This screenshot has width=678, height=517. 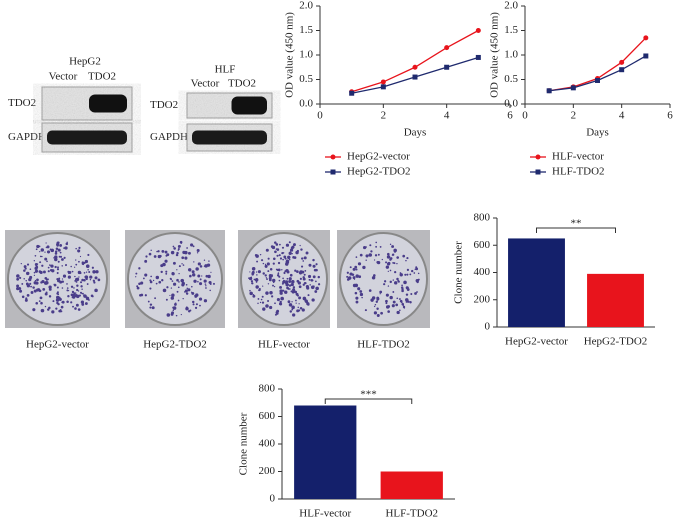 What do you see at coordinates (225, 70) in the screenshot?
I see `blot-title: HLF` at bounding box center [225, 70].